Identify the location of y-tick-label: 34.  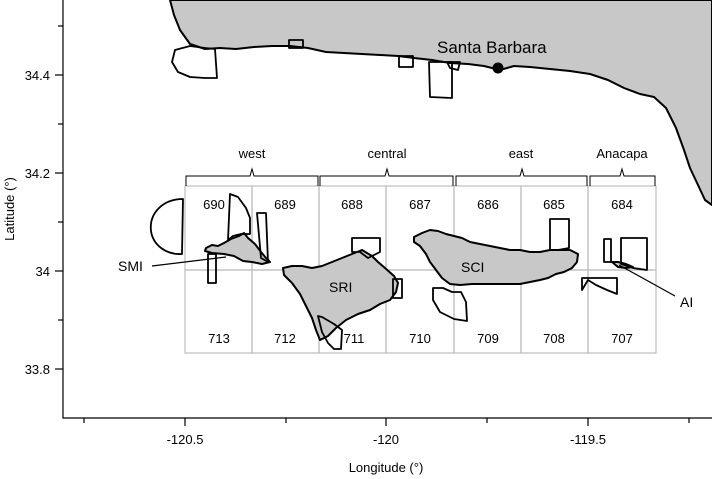
(43, 271).